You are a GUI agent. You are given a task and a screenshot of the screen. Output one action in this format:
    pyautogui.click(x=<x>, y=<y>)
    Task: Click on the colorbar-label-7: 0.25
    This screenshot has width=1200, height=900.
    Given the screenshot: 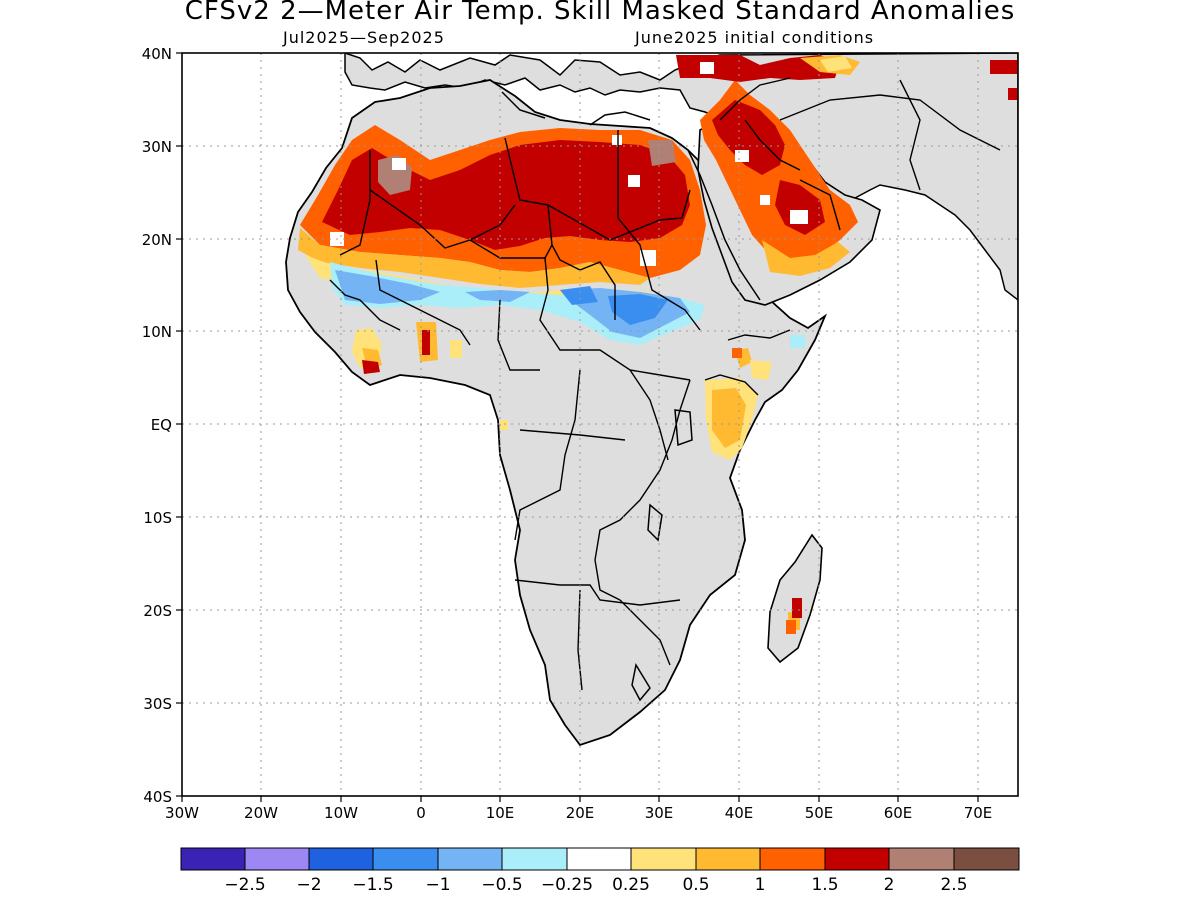 What is the action you would take?
    pyautogui.click(x=631, y=885)
    